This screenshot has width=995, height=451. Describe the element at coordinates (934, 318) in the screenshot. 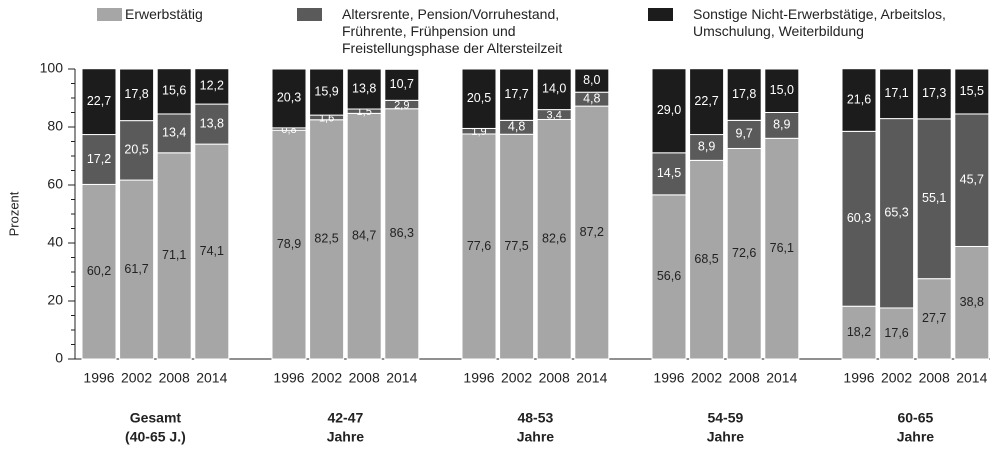

I see `value-label: 27,7` at that location.